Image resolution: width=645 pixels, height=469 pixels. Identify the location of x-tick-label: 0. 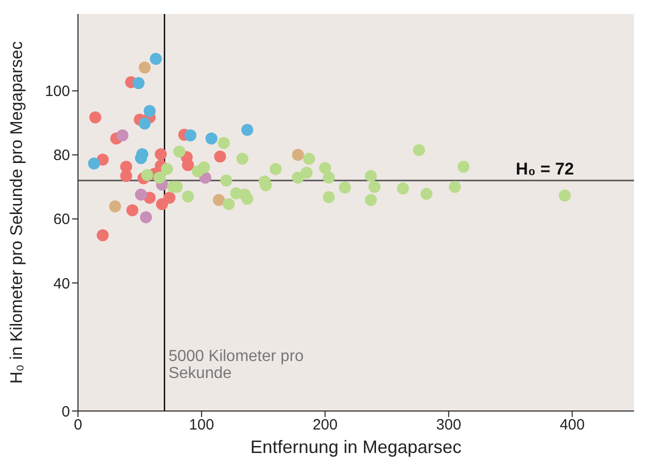
(78, 425).